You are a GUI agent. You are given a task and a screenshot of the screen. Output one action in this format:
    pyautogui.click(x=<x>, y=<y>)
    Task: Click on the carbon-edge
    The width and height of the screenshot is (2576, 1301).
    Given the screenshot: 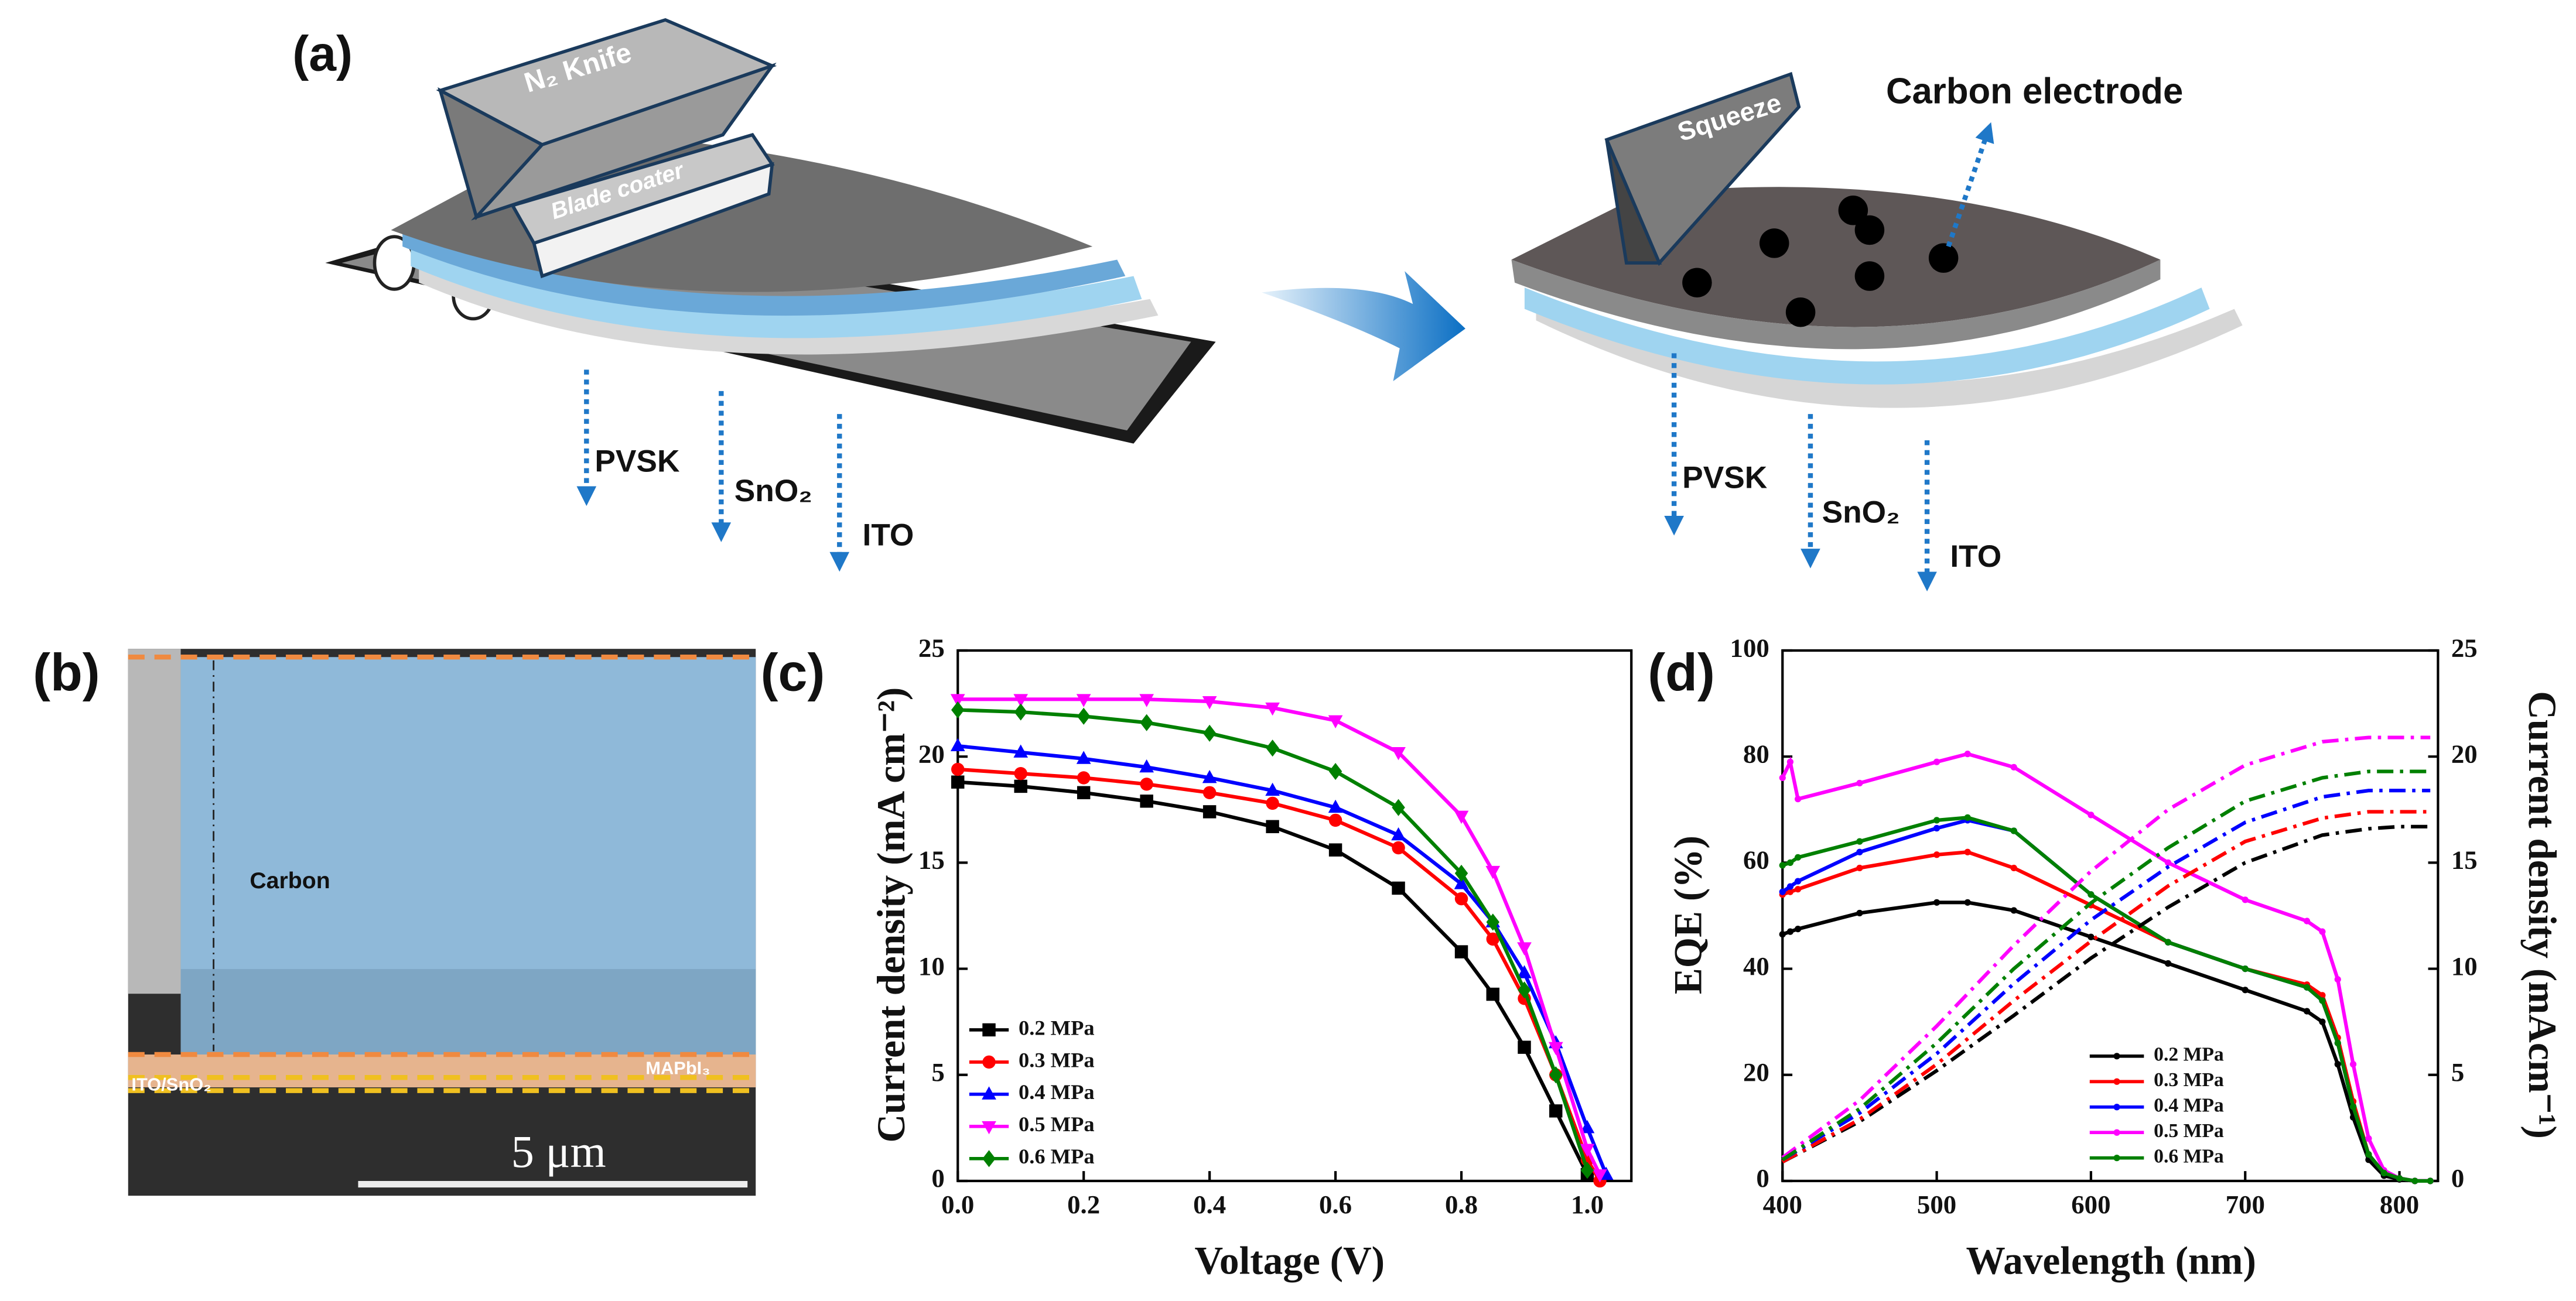 What is the action you would take?
    pyautogui.click(x=1836, y=304)
    